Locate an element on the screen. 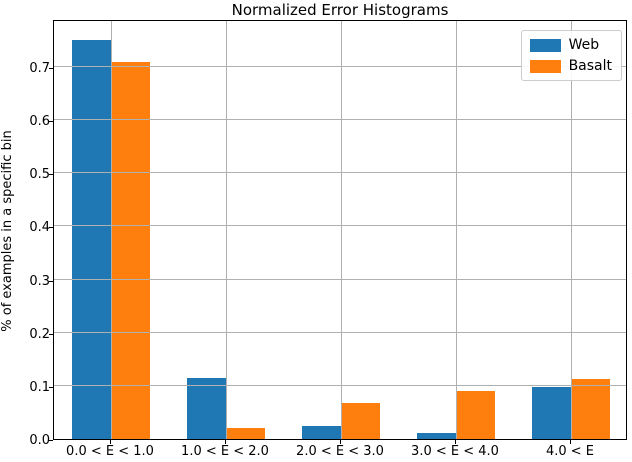  legend-label-web: Web is located at coordinates (584, 45).